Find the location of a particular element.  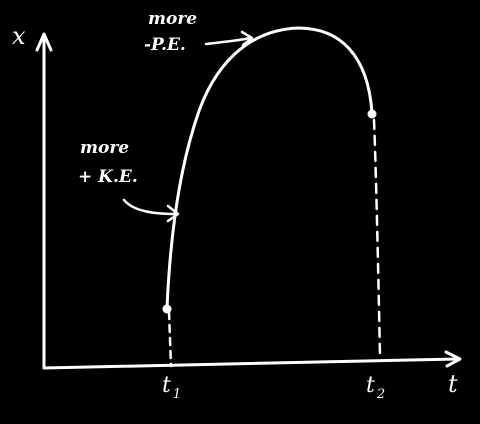

x-axis-label: t is located at coordinates (453, 384).